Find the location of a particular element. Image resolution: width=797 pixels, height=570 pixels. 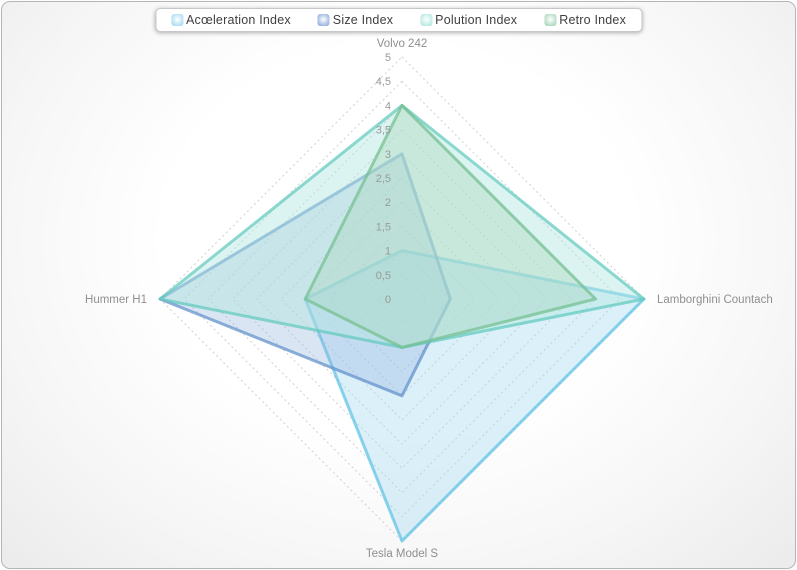

legend-item-retro-index: Retro Index is located at coordinates (585, 20).